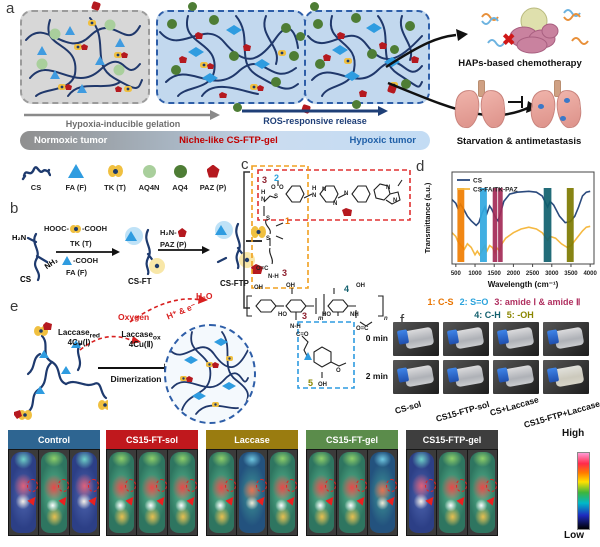 The height and width of the screenshot is (547, 600). What do you see at coordinates (386, 319) in the screenshot?
I see `svg-text: n` at bounding box center [386, 319].